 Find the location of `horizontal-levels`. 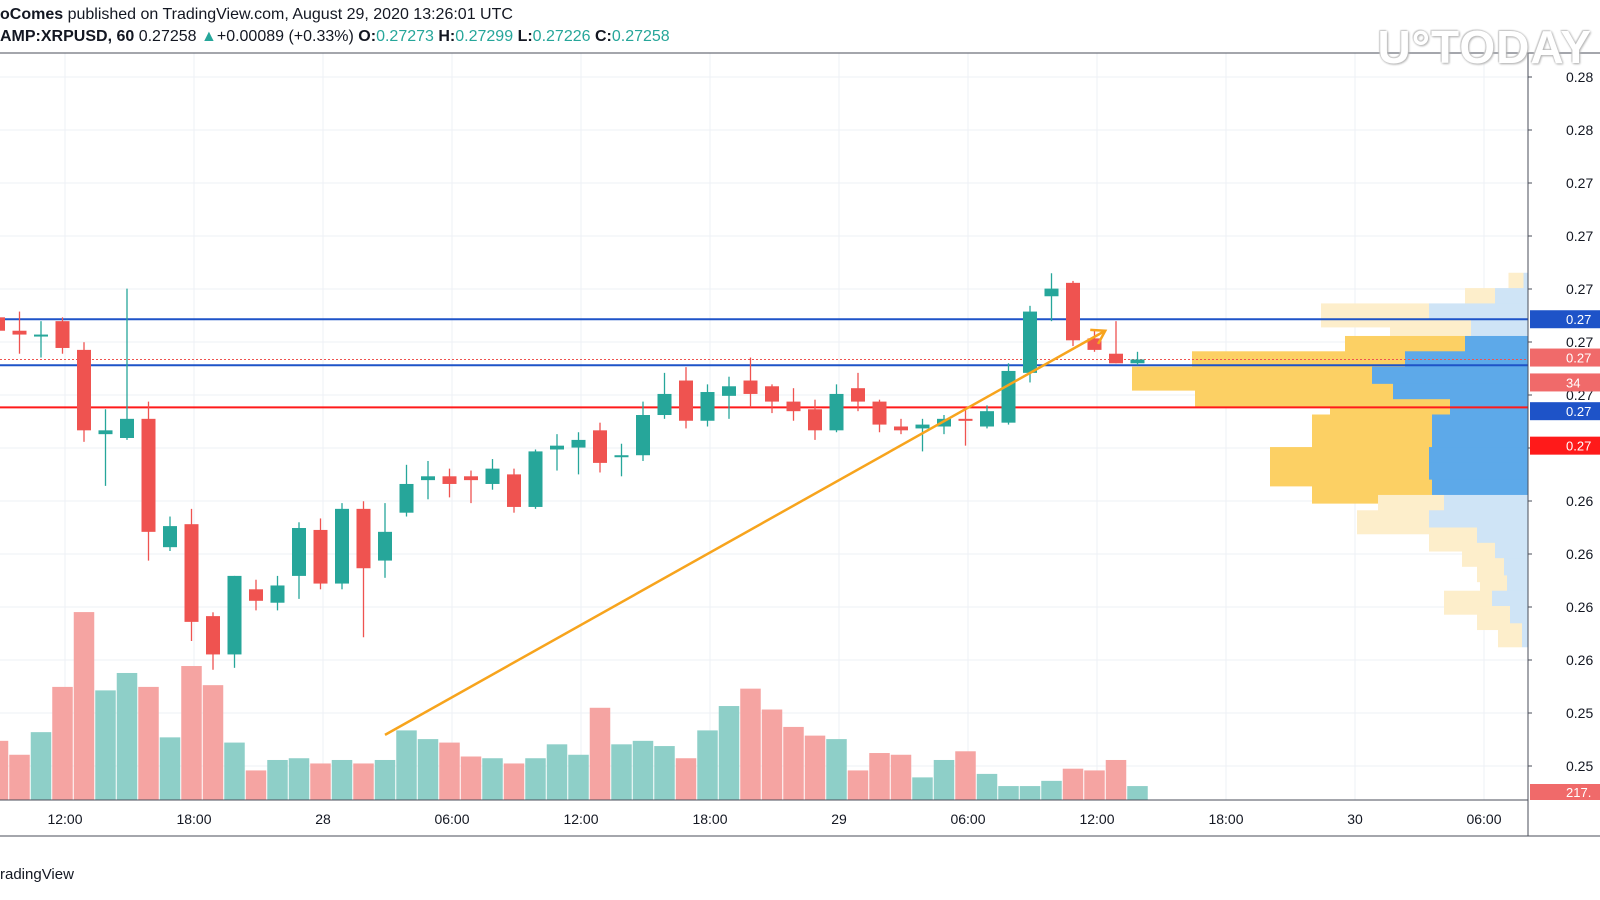

horizontal-levels is located at coordinates (764, 363).